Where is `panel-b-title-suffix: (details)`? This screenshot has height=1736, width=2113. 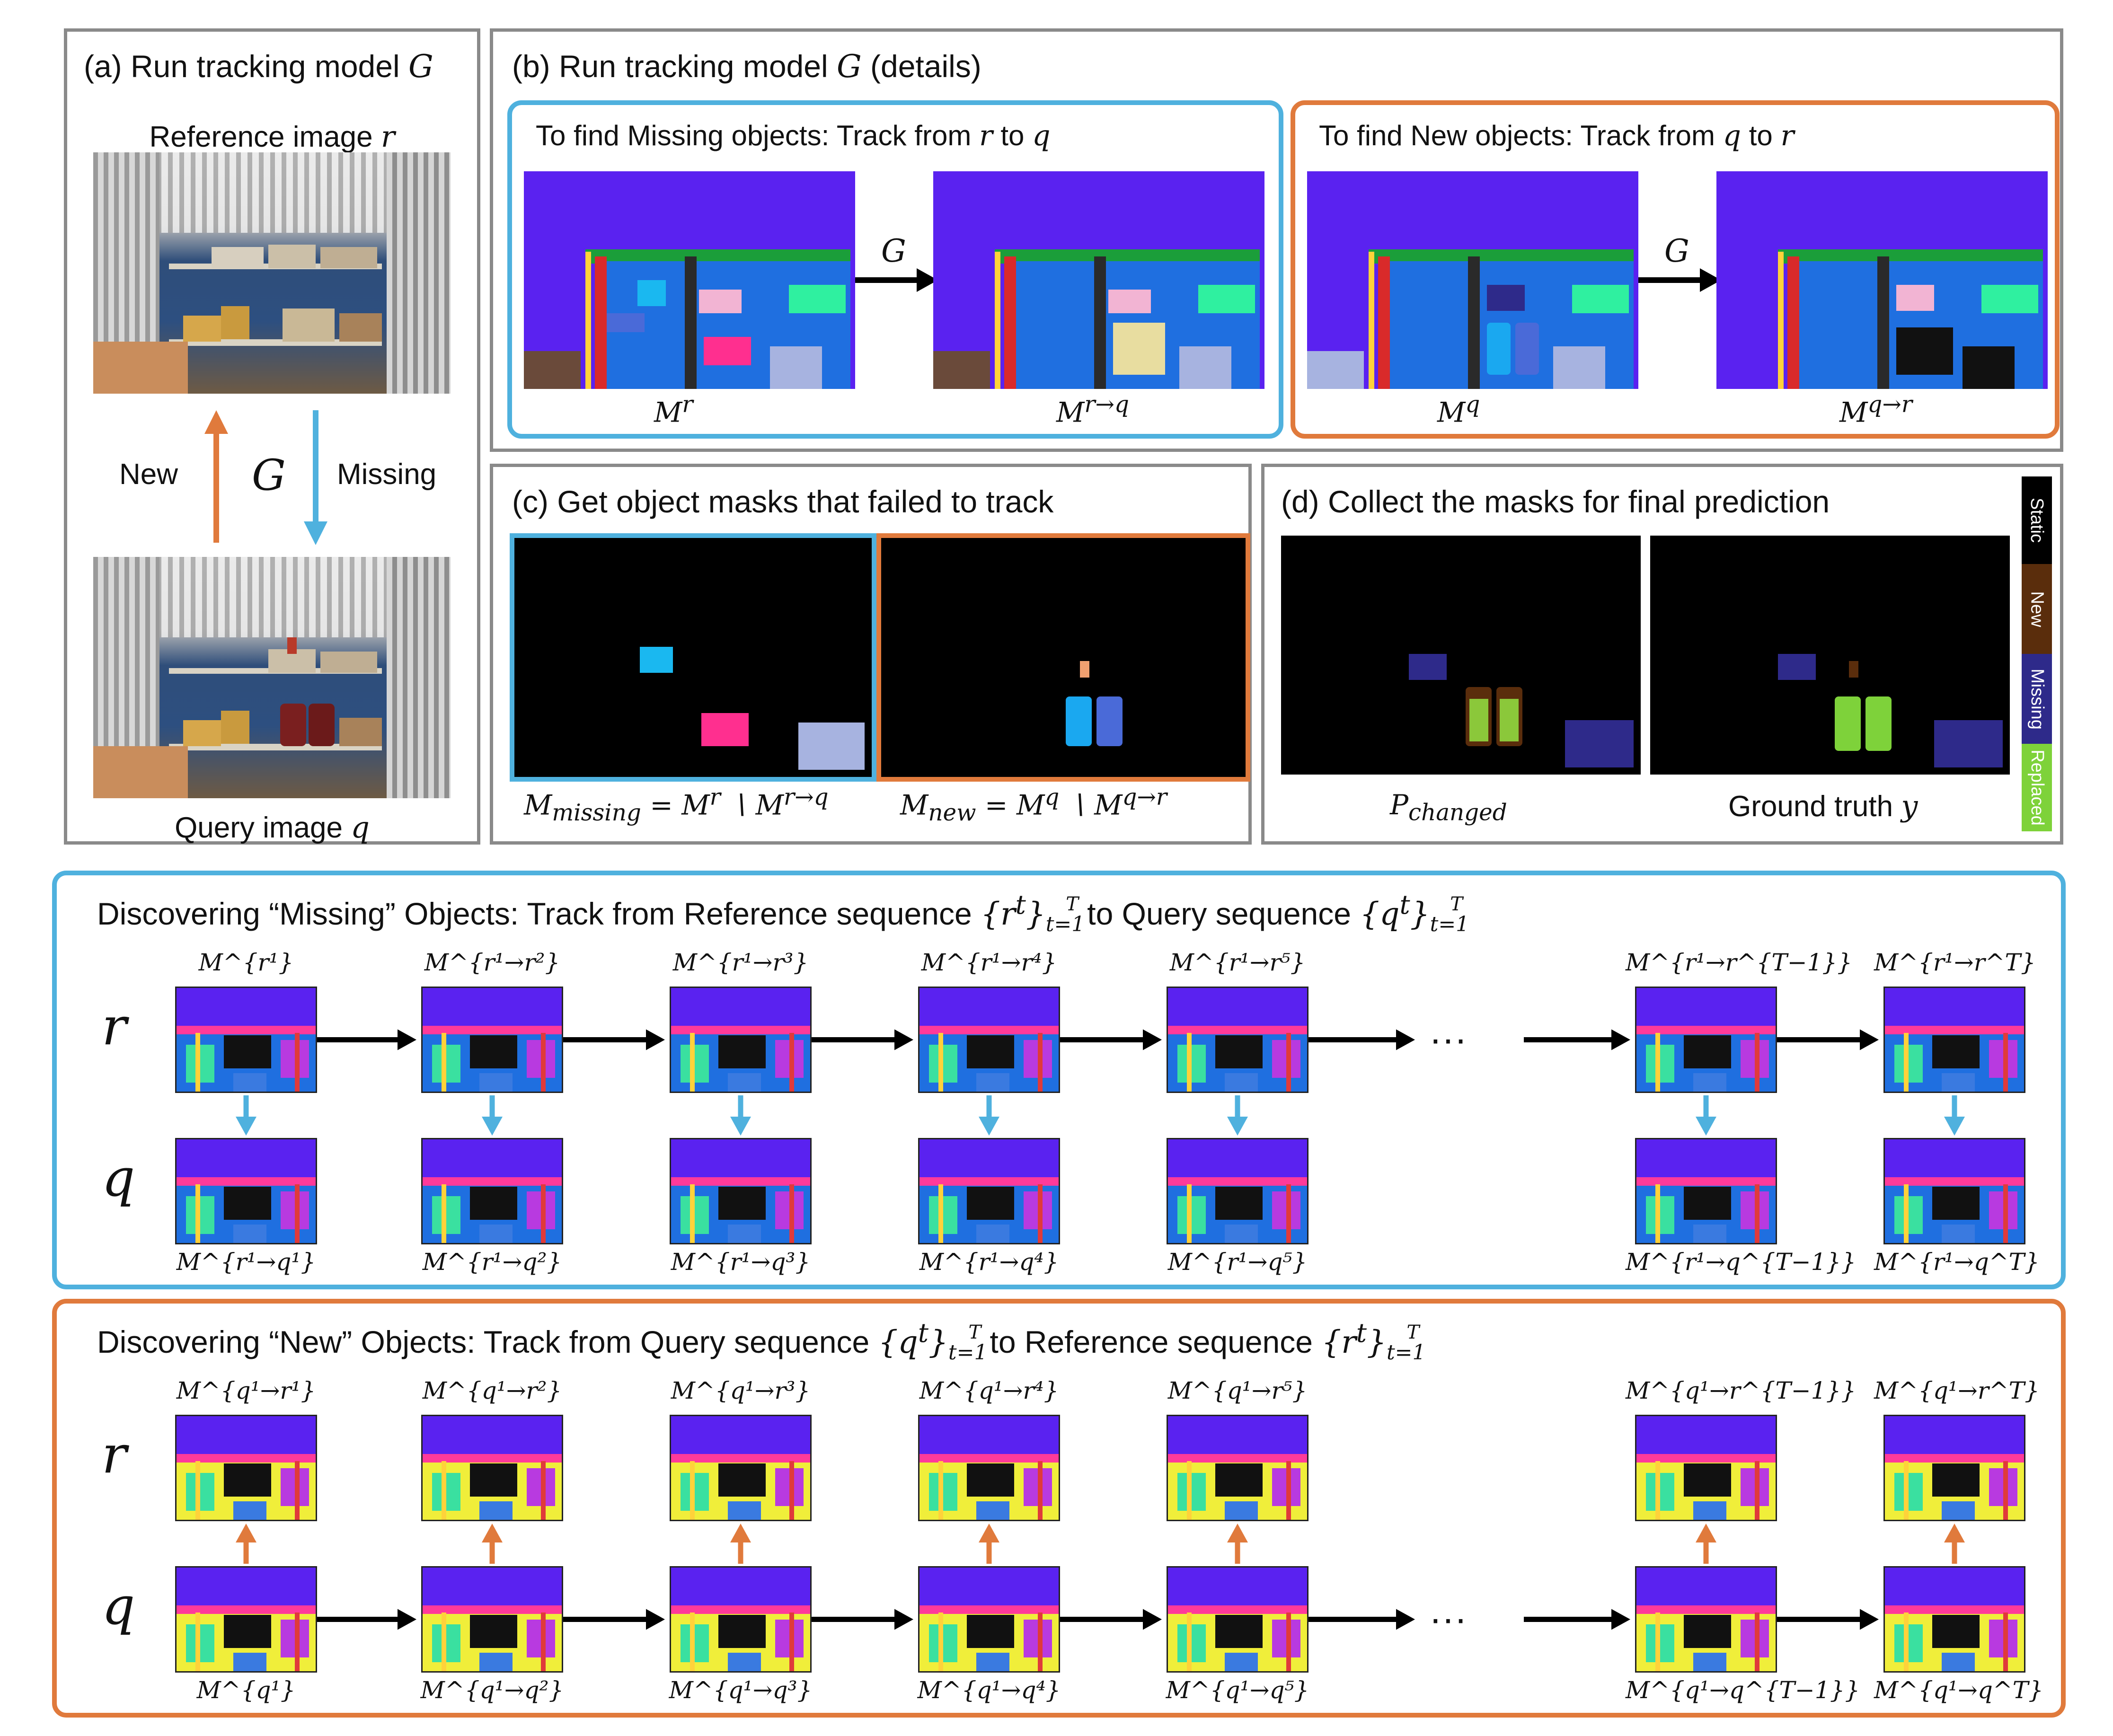 panel-b-title-suffix: (details) is located at coordinates (925, 66).